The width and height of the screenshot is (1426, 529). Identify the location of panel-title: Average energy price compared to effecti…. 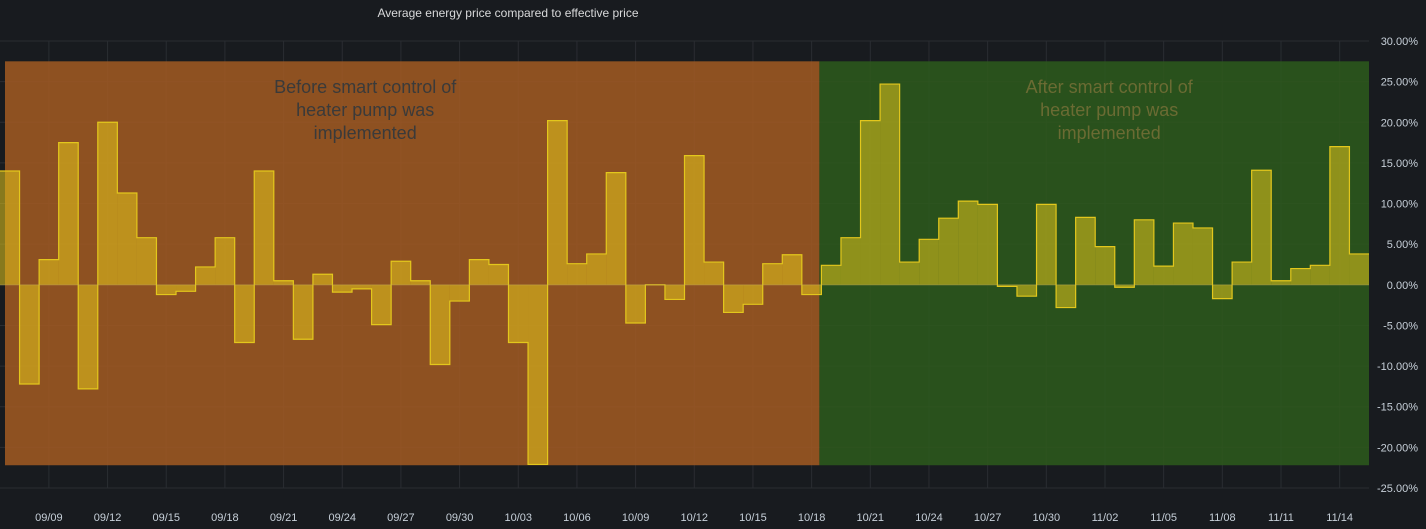
(508, 13).